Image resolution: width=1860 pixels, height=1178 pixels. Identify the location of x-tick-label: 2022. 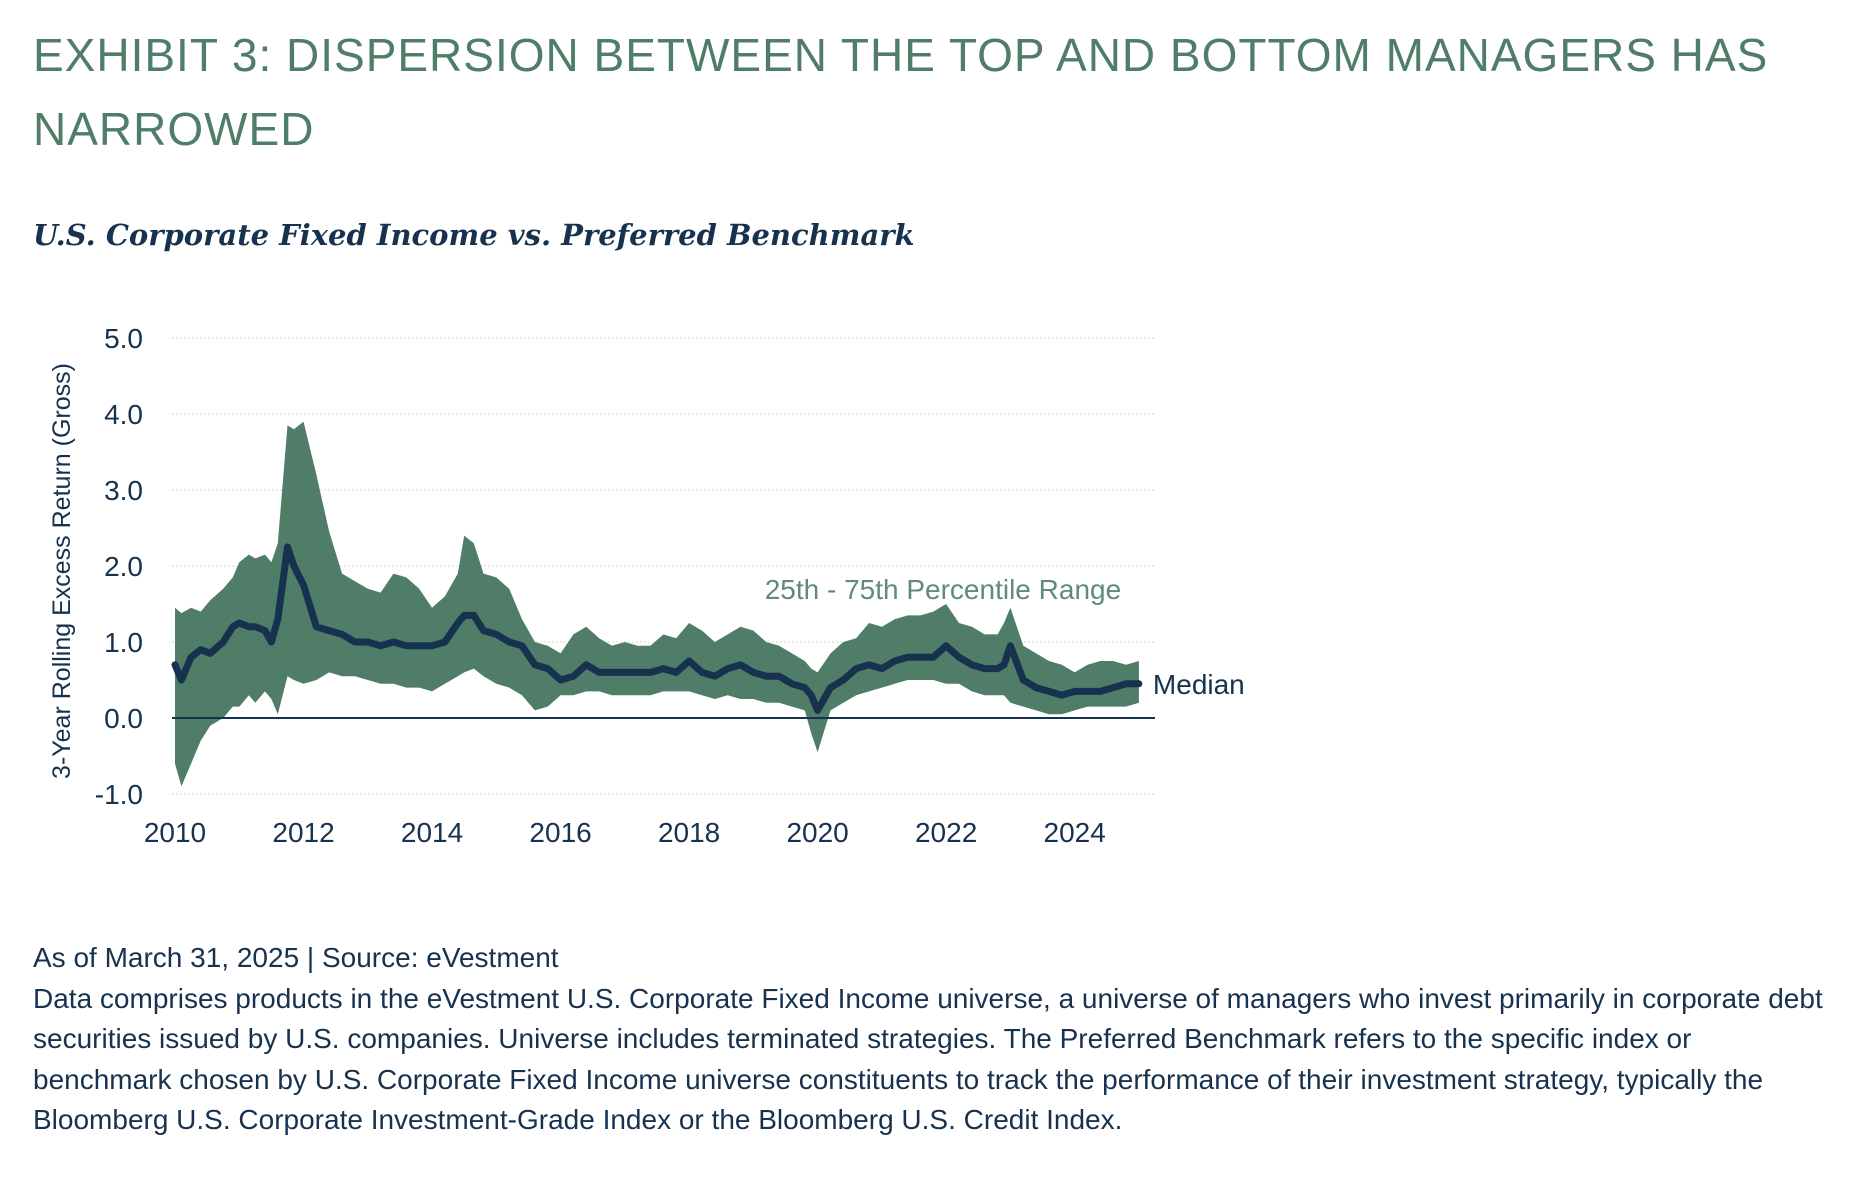
(946, 832).